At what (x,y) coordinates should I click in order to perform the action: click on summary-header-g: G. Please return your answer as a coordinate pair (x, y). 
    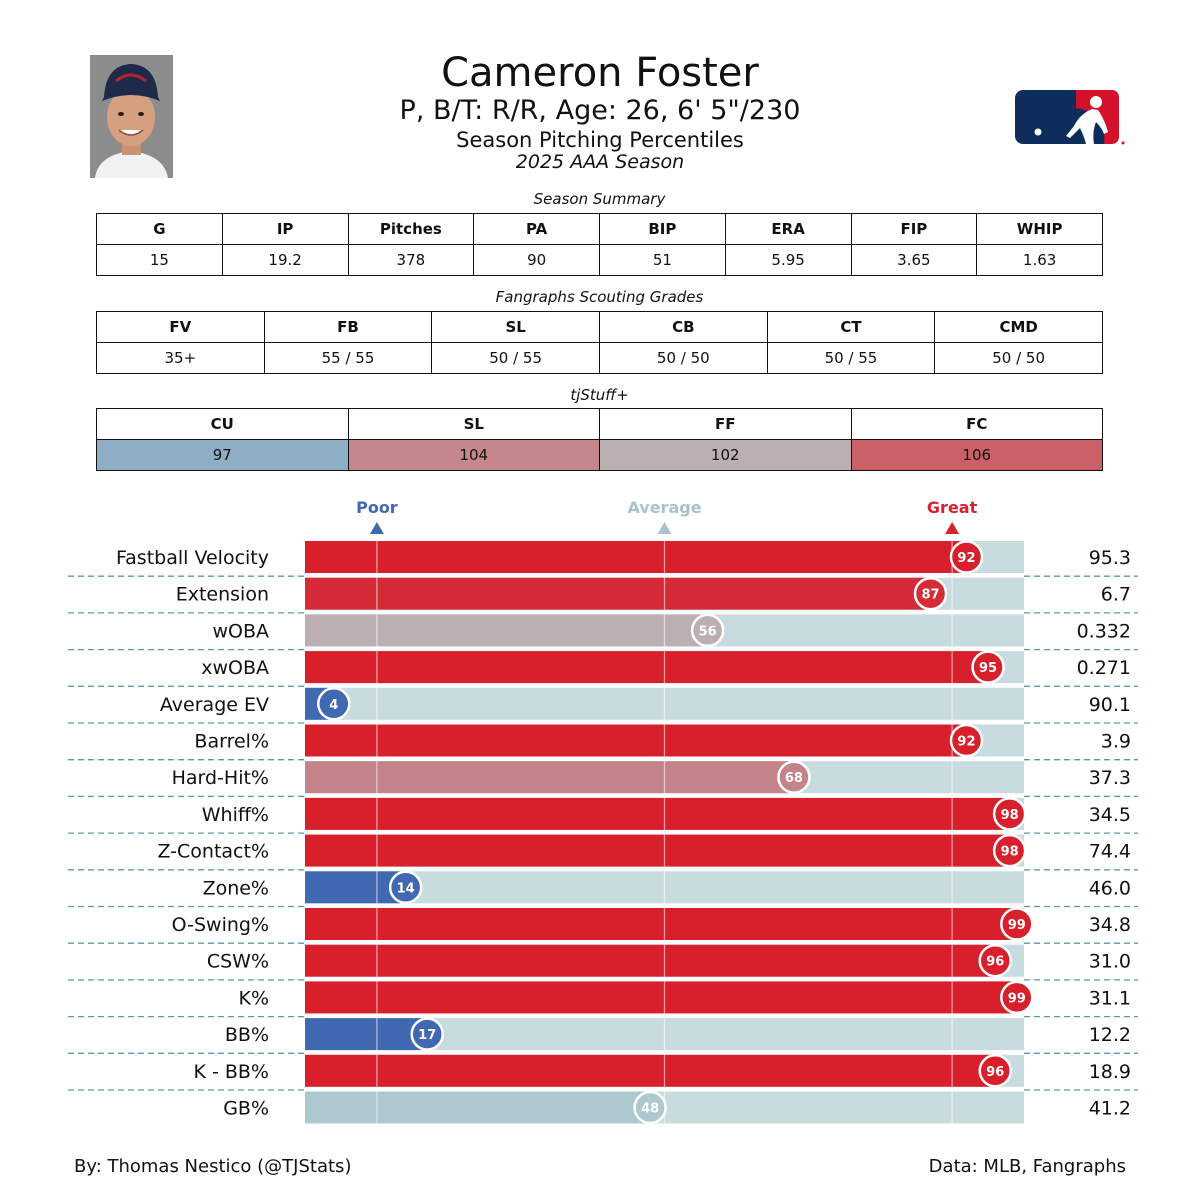
    Looking at the image, I should click on (159, 229).